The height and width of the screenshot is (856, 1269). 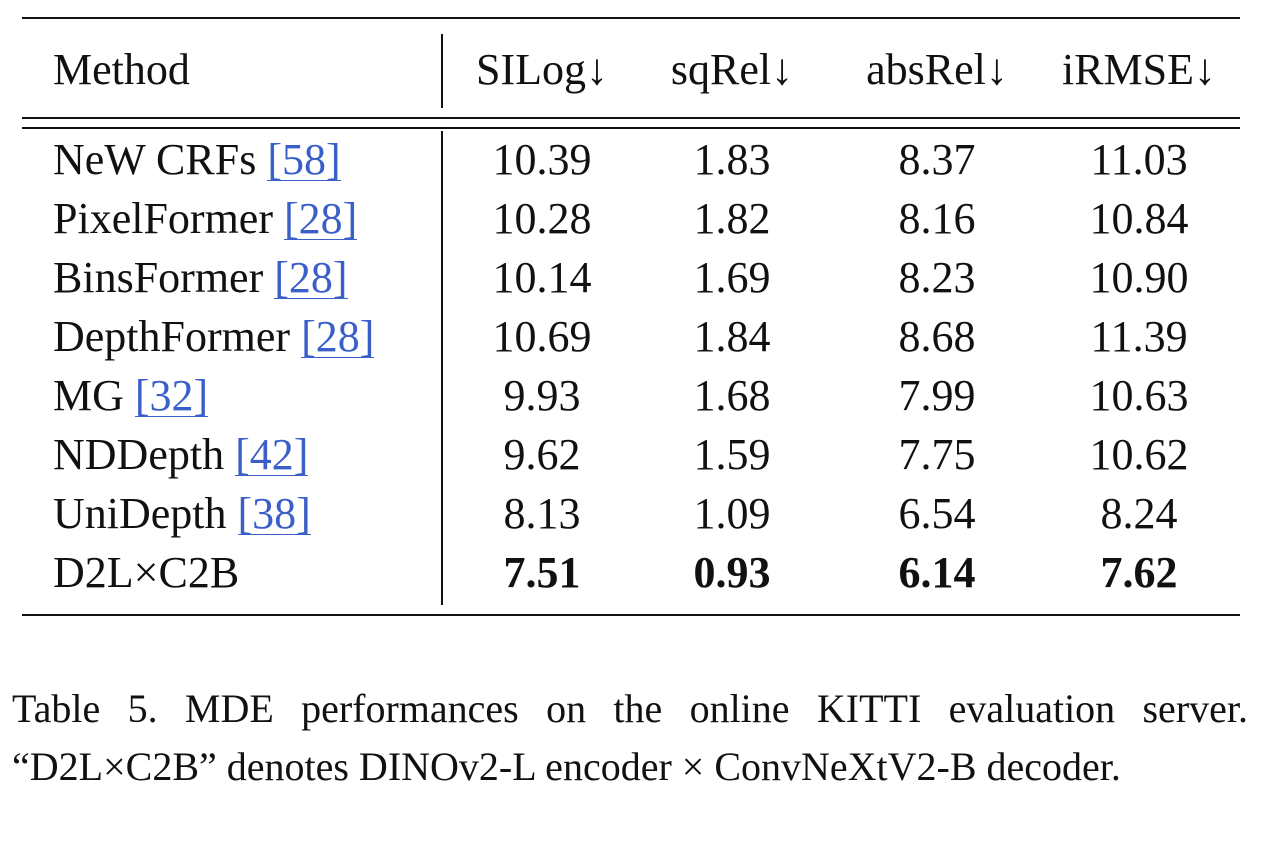 I want to click on irmse-cell: 10.84, so click(x=1139, y=218).